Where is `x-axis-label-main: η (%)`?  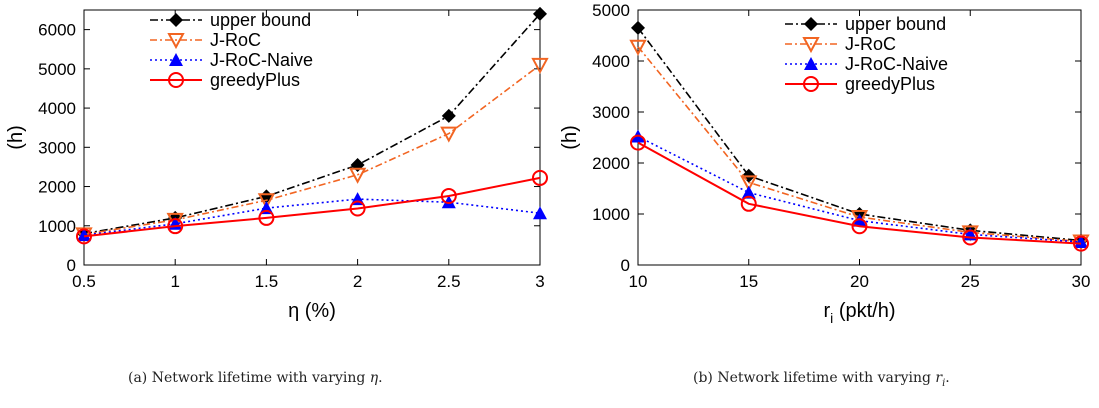 x-axis-label-main: η (%) is located at coordinates (312, 311).